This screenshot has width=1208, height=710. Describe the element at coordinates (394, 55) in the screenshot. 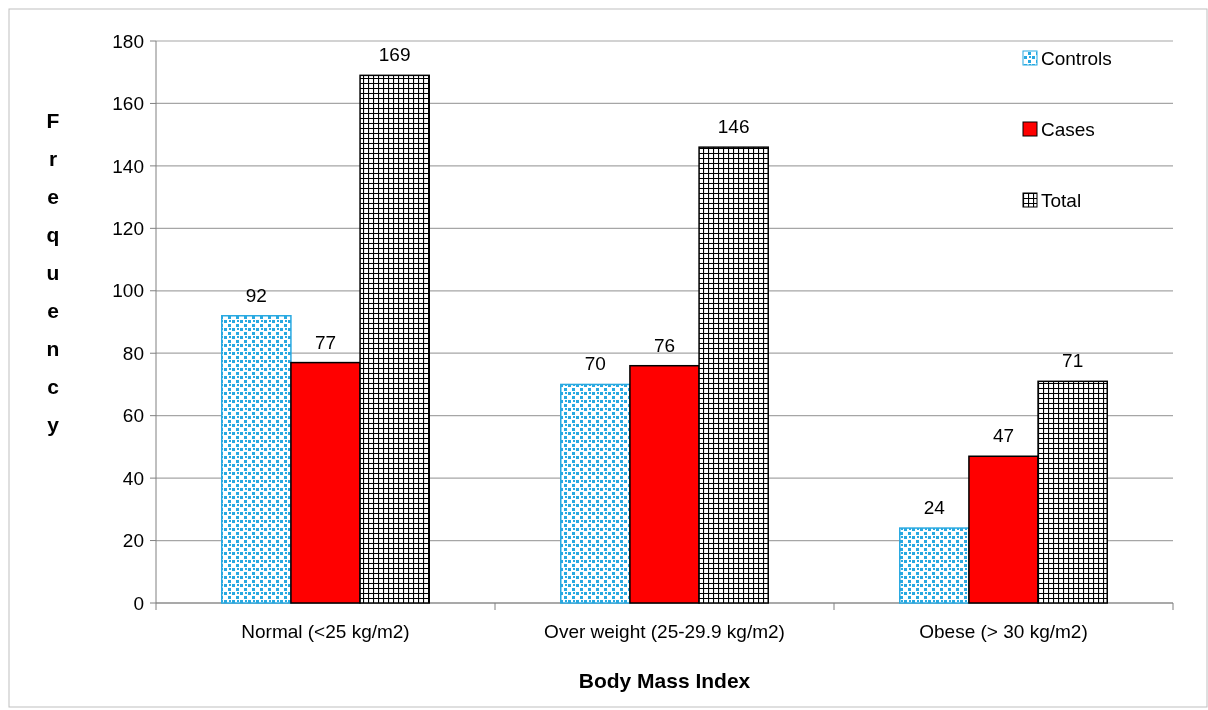

I see `data-label: 169` at that location.